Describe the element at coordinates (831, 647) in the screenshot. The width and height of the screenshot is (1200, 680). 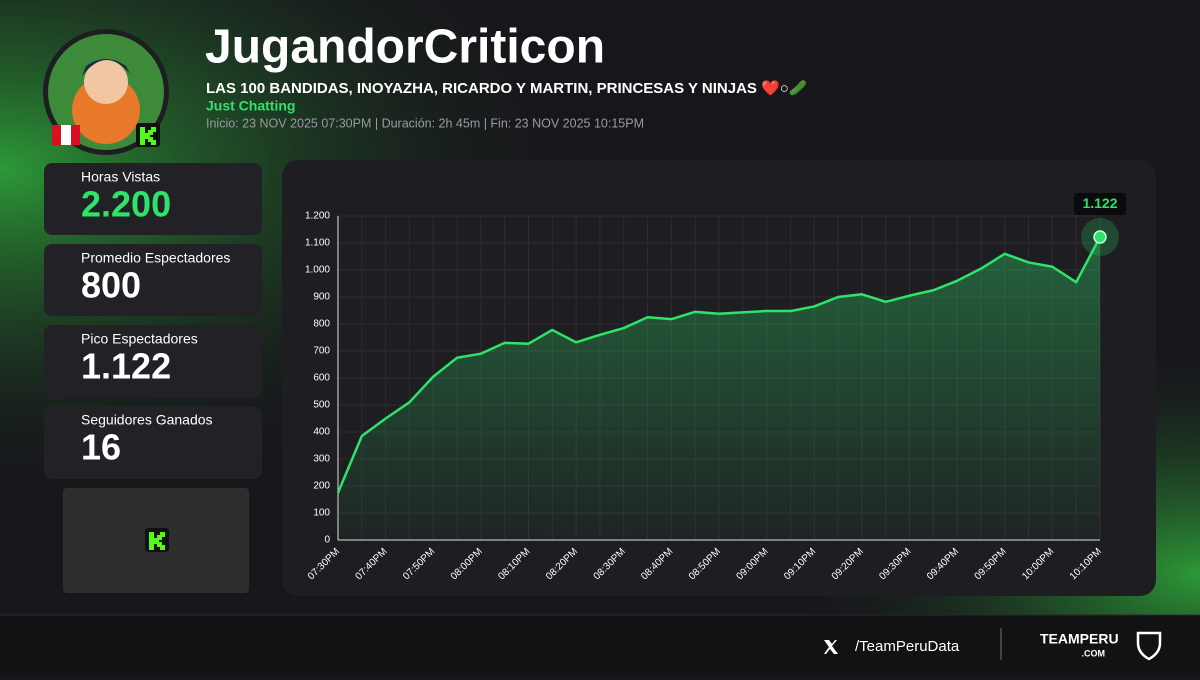
I see `x-logo` at that location.